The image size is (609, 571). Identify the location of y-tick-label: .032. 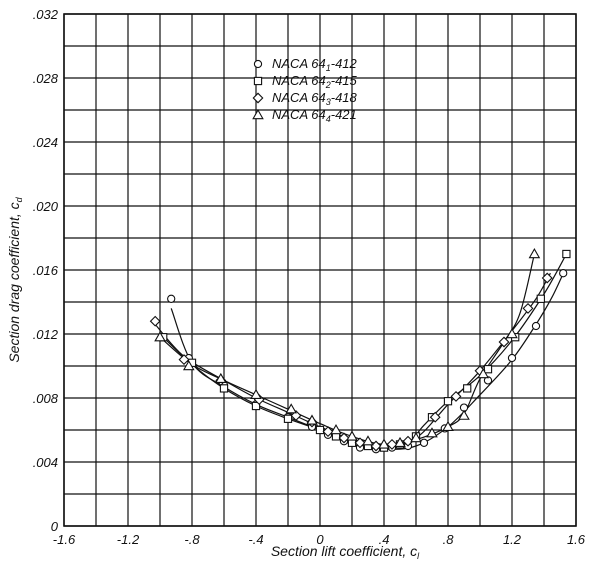
(46, 14).